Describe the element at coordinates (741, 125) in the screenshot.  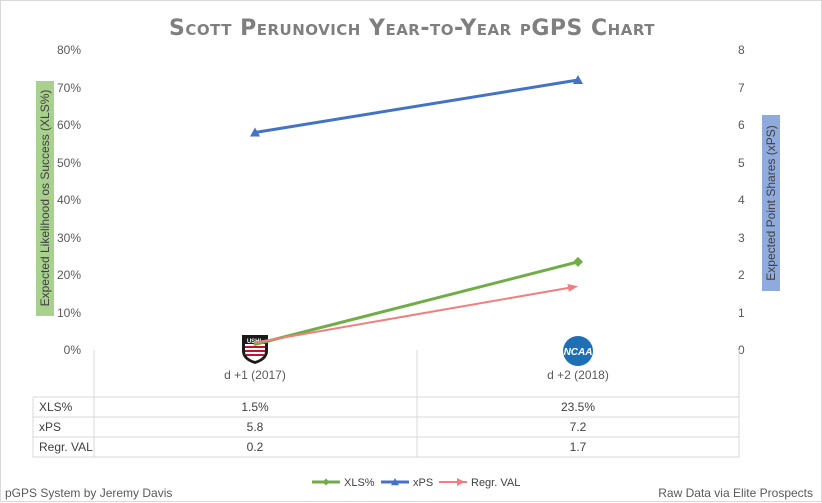
I see `right-tick: 6` at that location.